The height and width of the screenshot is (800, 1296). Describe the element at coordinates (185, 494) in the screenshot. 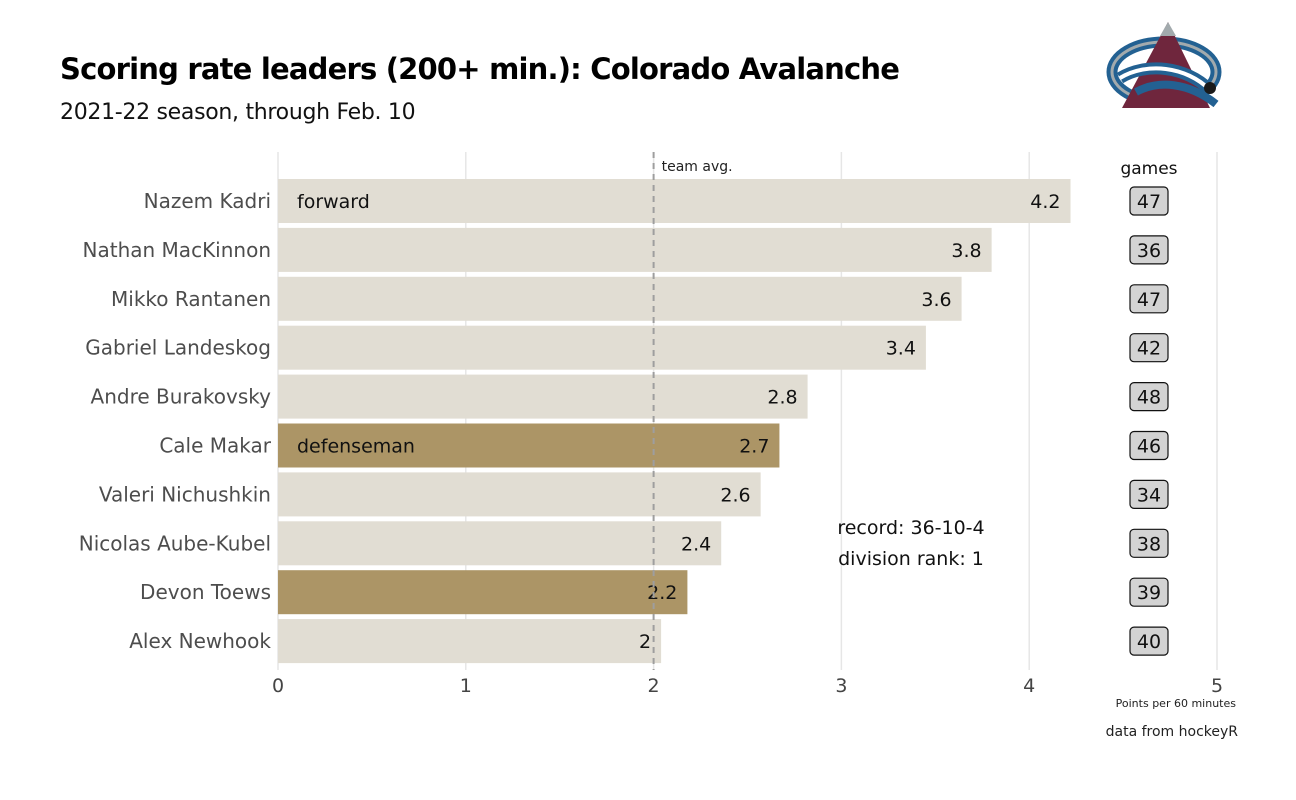

I see `player-name-label: Valeri Nichushkin` at that location.